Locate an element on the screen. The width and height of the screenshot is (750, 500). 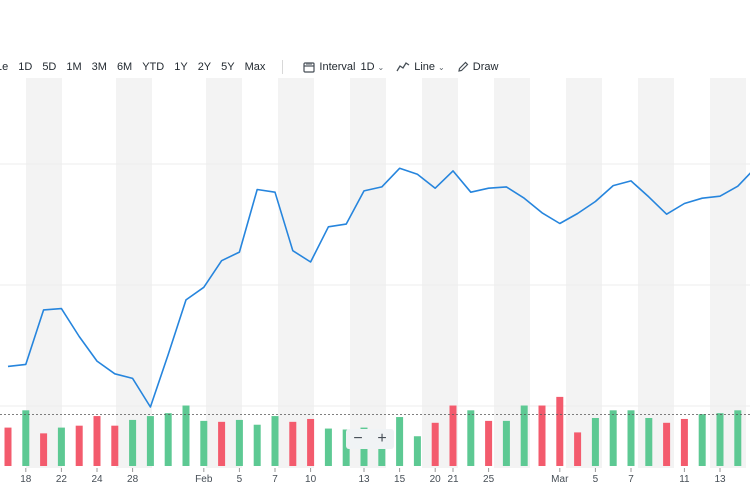
range-button-max: Max is located at coordinates (255, 67).